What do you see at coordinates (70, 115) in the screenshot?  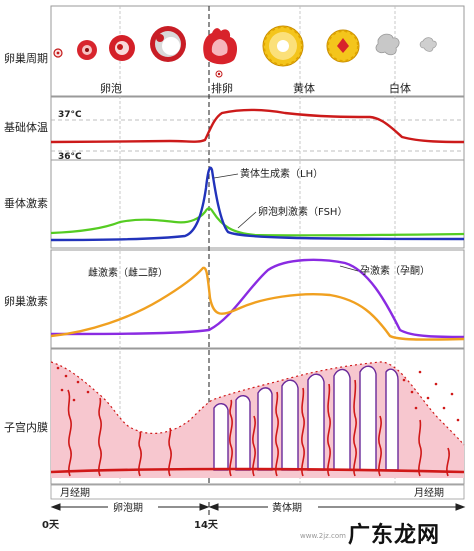 I see `temp-high-label: 37°C` at bounding box center [70, 115].